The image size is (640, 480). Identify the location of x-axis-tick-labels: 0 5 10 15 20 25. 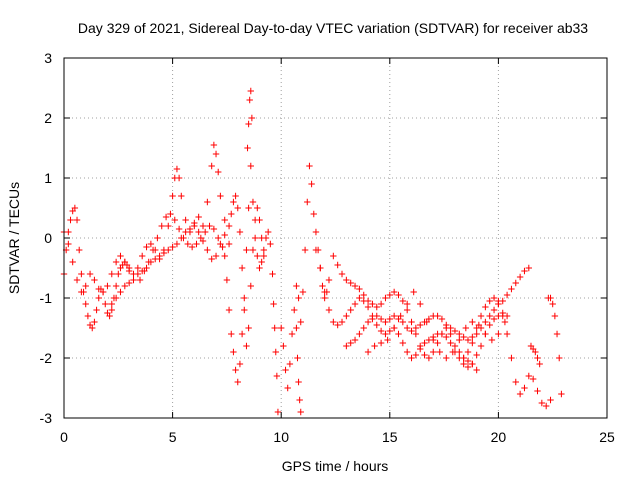
(337, 437).